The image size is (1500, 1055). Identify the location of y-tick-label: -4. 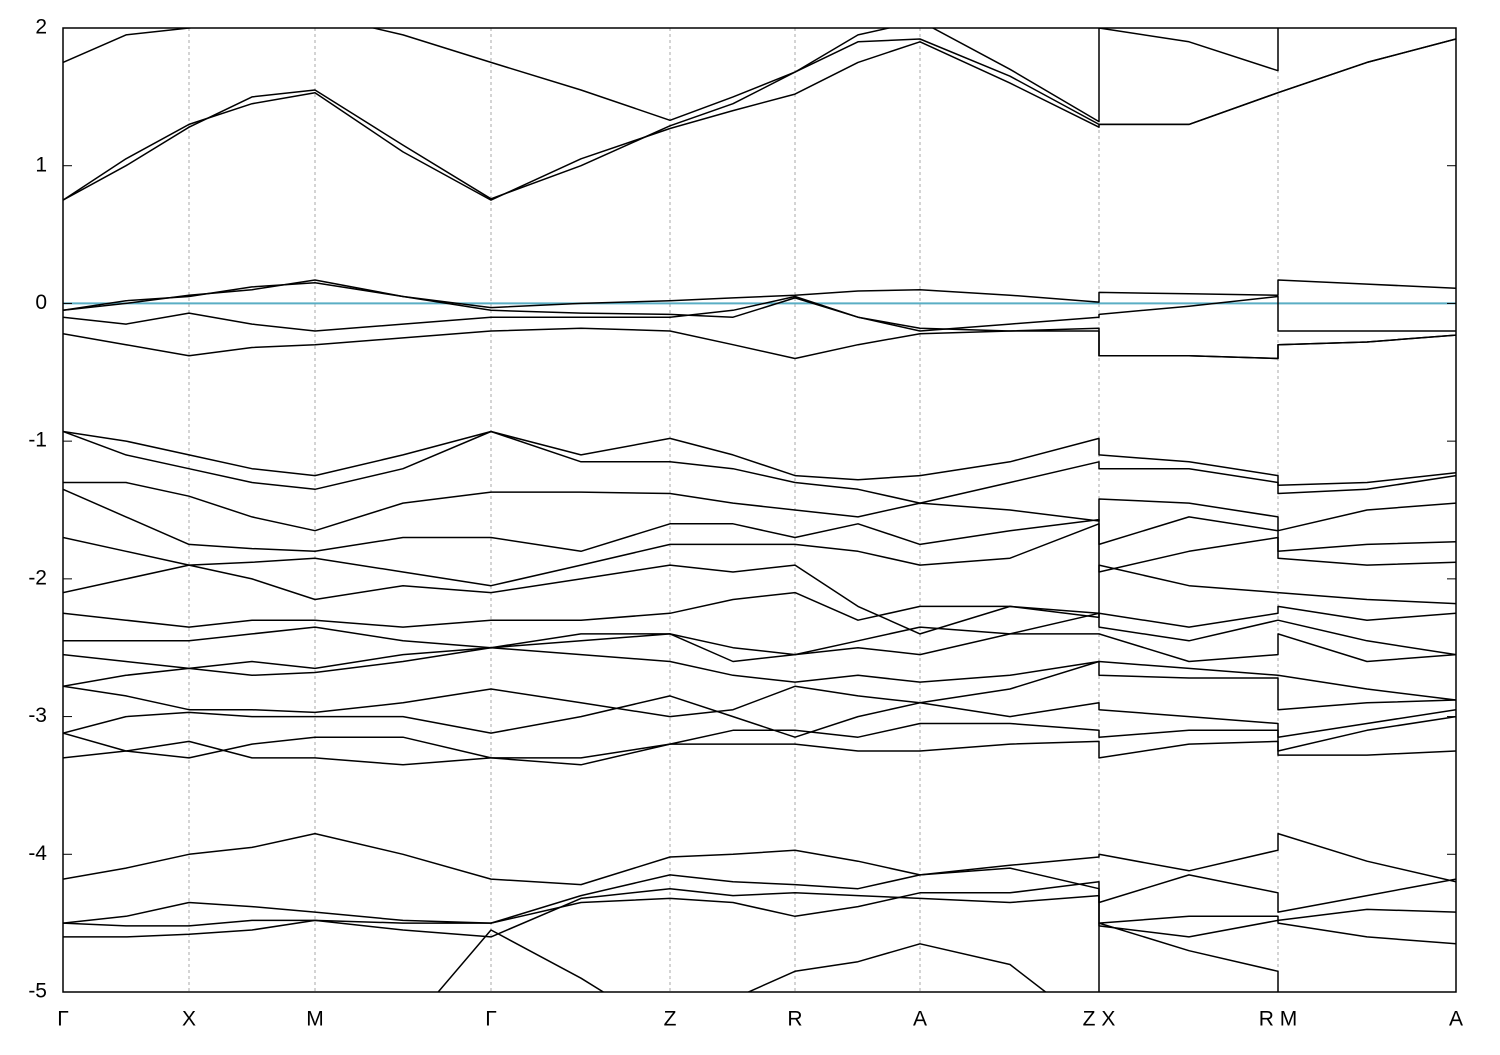
(37, 853).